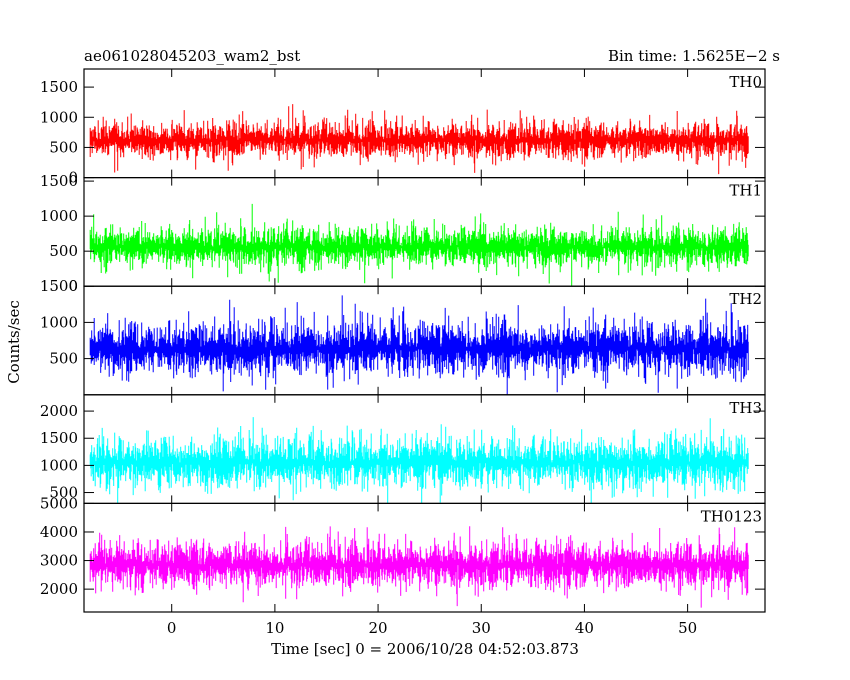 The width and height of the screenshot is (850, 680). What do you see at coordinates (432, 628) in the screenshot?
I see `x-axis: 0 10 20 30 40 50` at bounding box center [432, 628].